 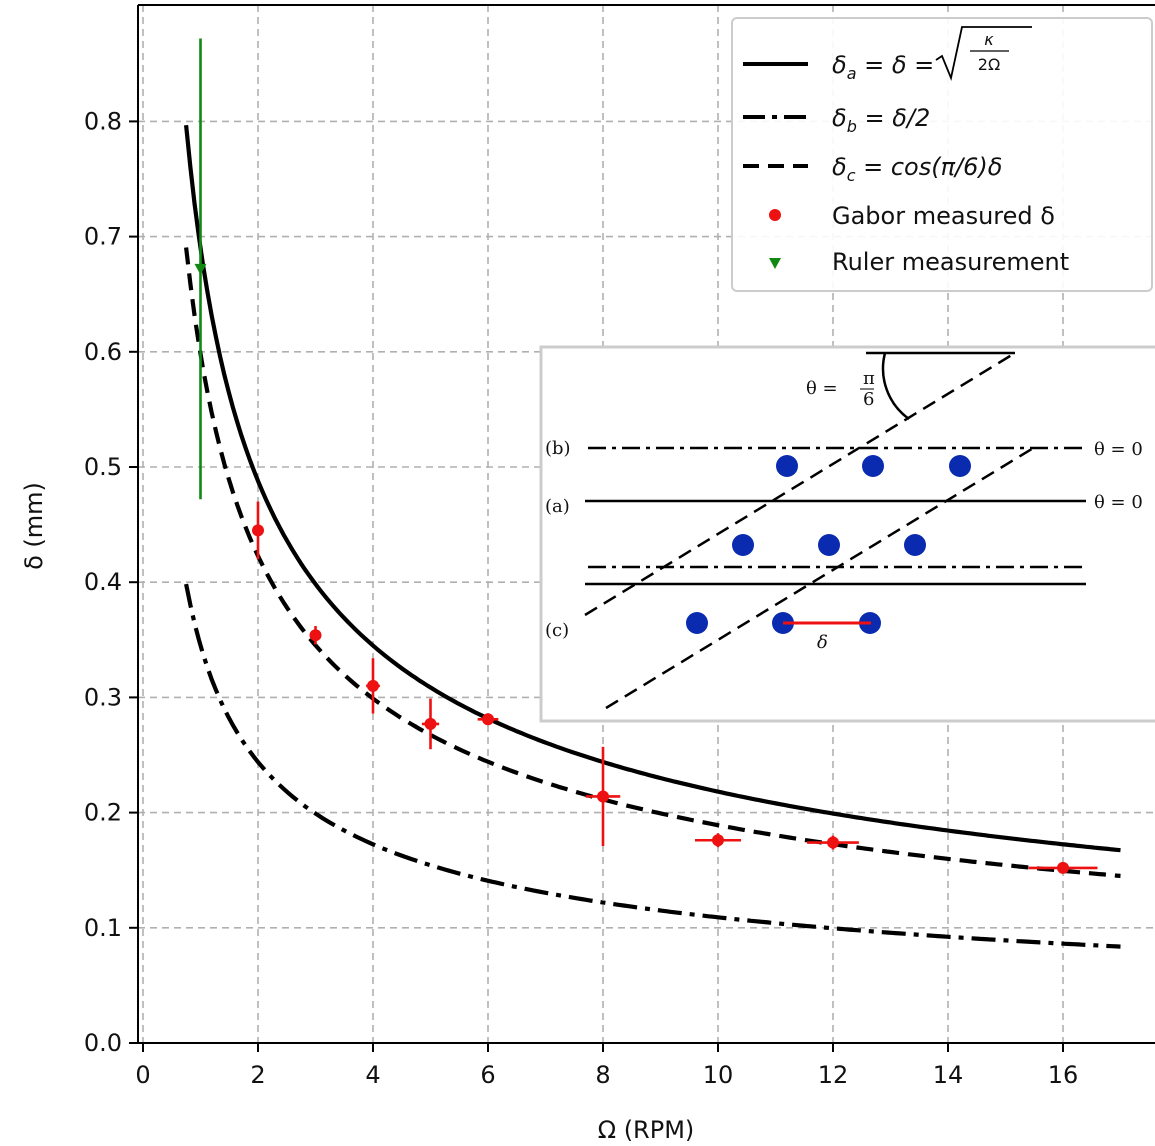 What do you see at coordinates (948, 1075) in the screenshot?
I see `x-tick-label: 14` at bounding box center [948, 1075].